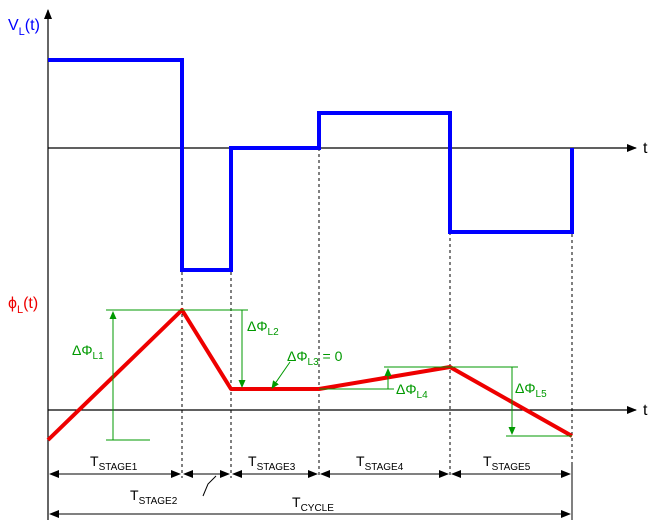  I want to click on delta-l3-label: ΔΦL3 = 0, so click(315, 358).